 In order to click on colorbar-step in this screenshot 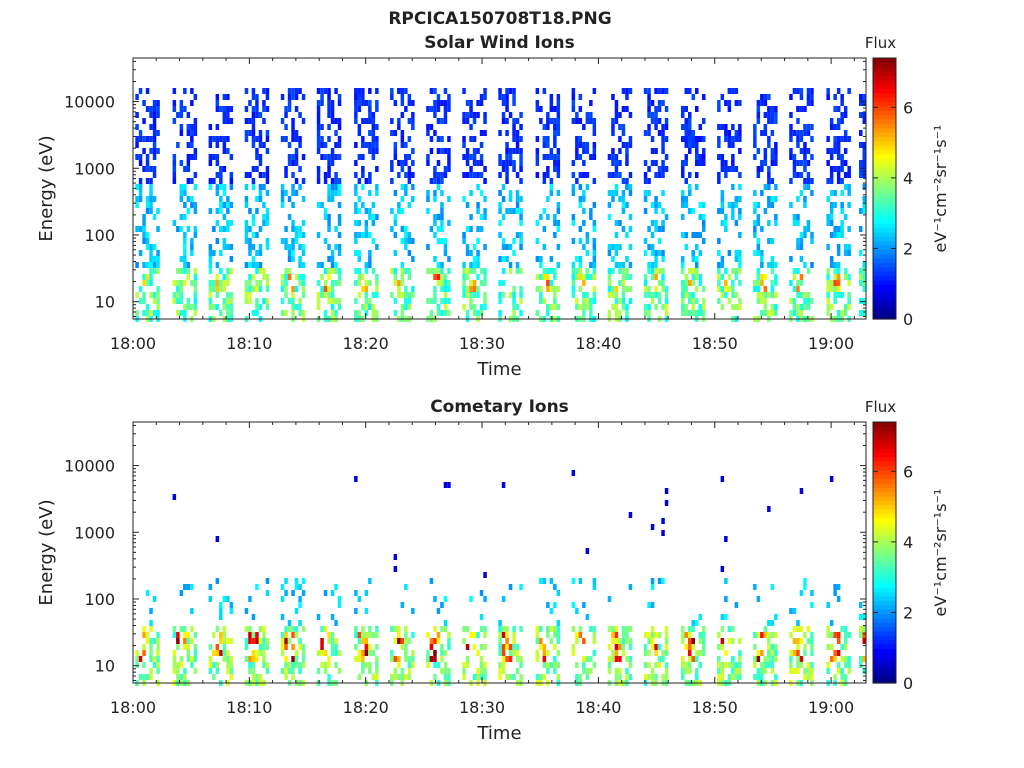, I will do `click(884, 672)`.